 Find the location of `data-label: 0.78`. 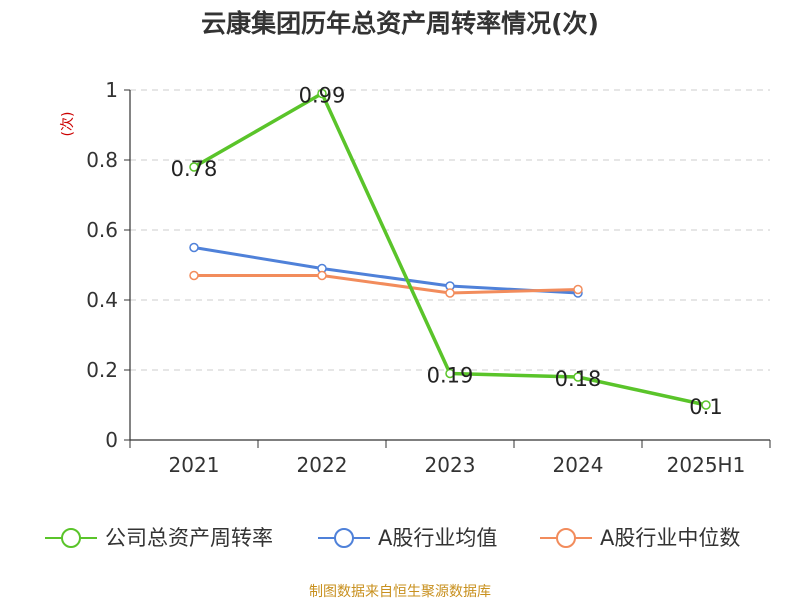

data-label: 0.78 is located at coordinates (194, 169).